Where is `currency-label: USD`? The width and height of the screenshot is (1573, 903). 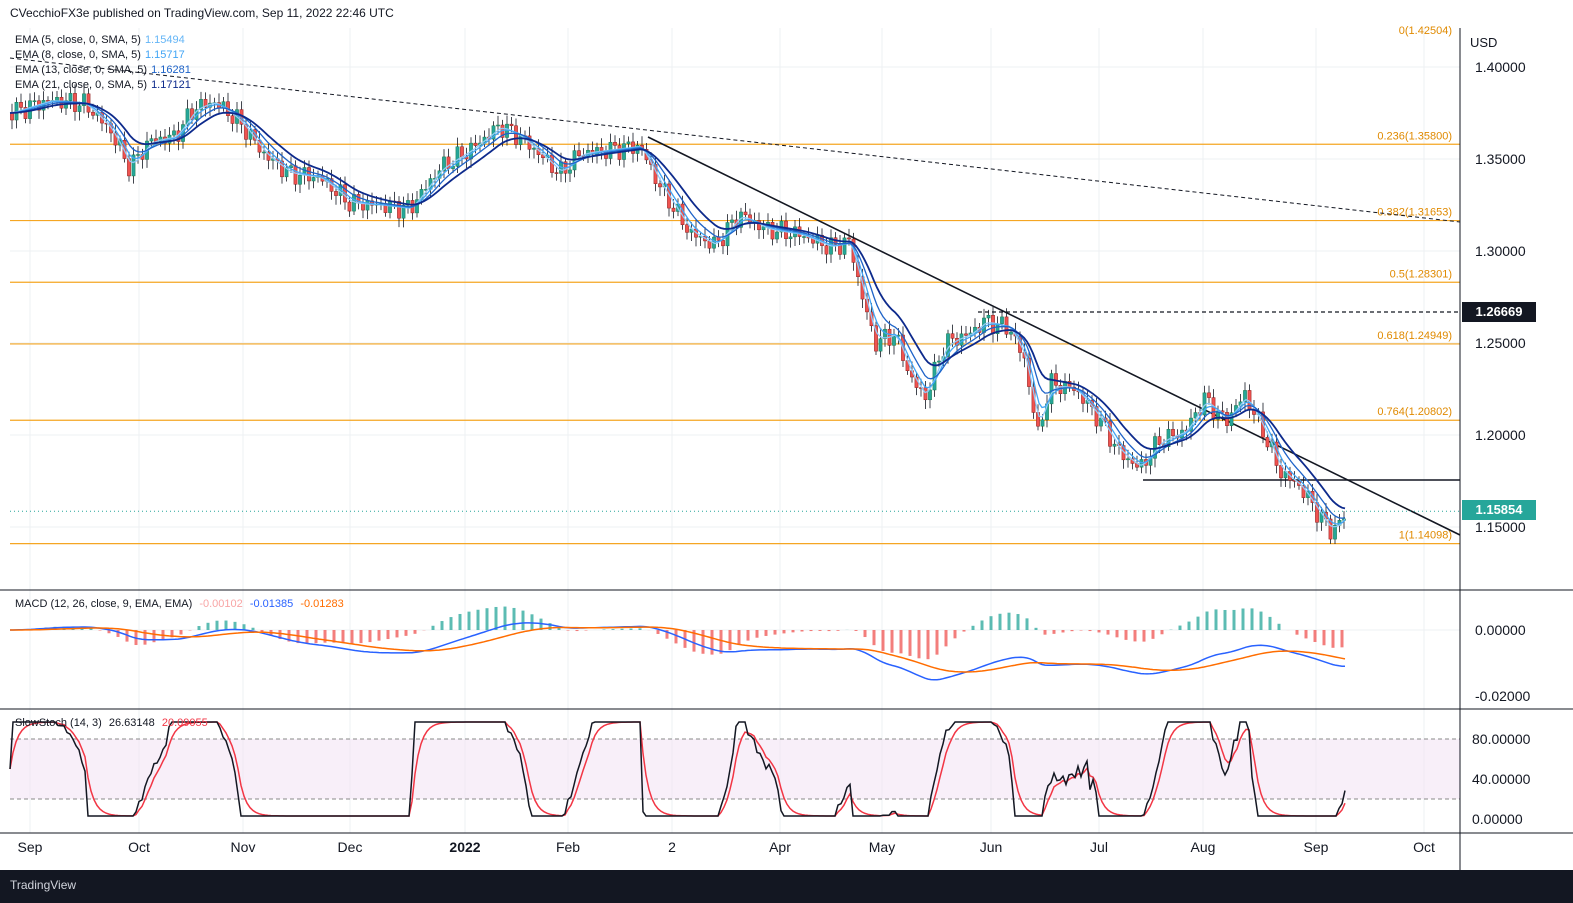
currency-label: USD is located at coordinates (1483, 42).